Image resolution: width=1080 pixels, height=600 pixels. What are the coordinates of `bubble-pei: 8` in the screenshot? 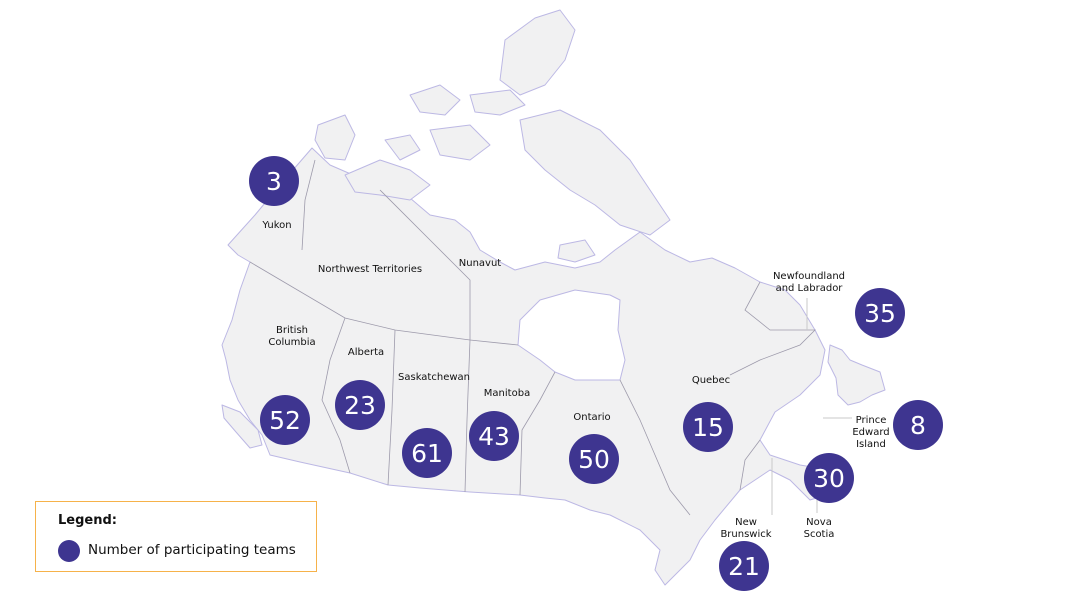 It's located at (918, 425).